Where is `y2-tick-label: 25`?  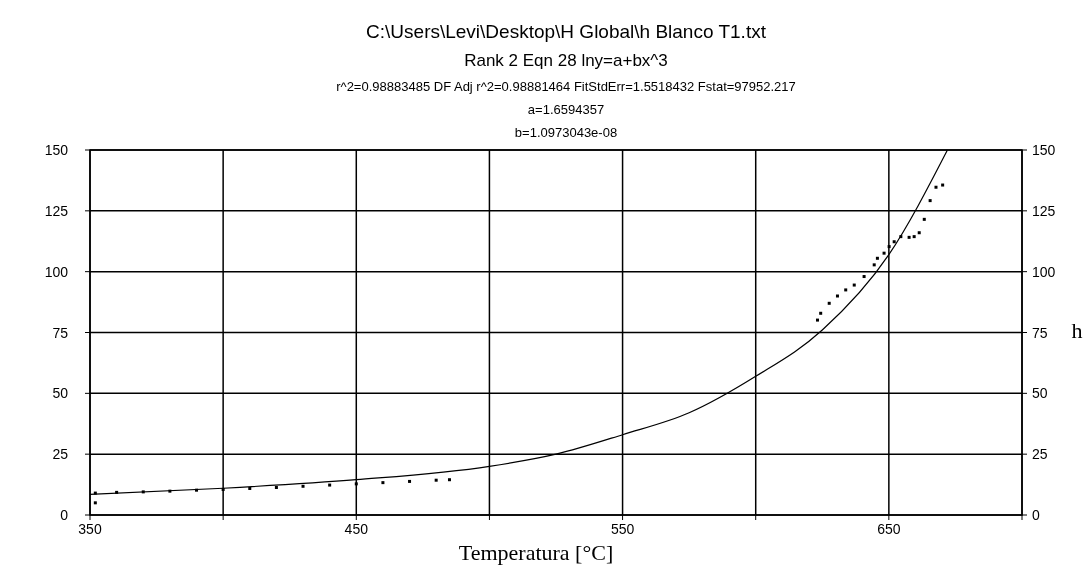 y2-tick-label: 25 is located at coordinates (1040, 454).